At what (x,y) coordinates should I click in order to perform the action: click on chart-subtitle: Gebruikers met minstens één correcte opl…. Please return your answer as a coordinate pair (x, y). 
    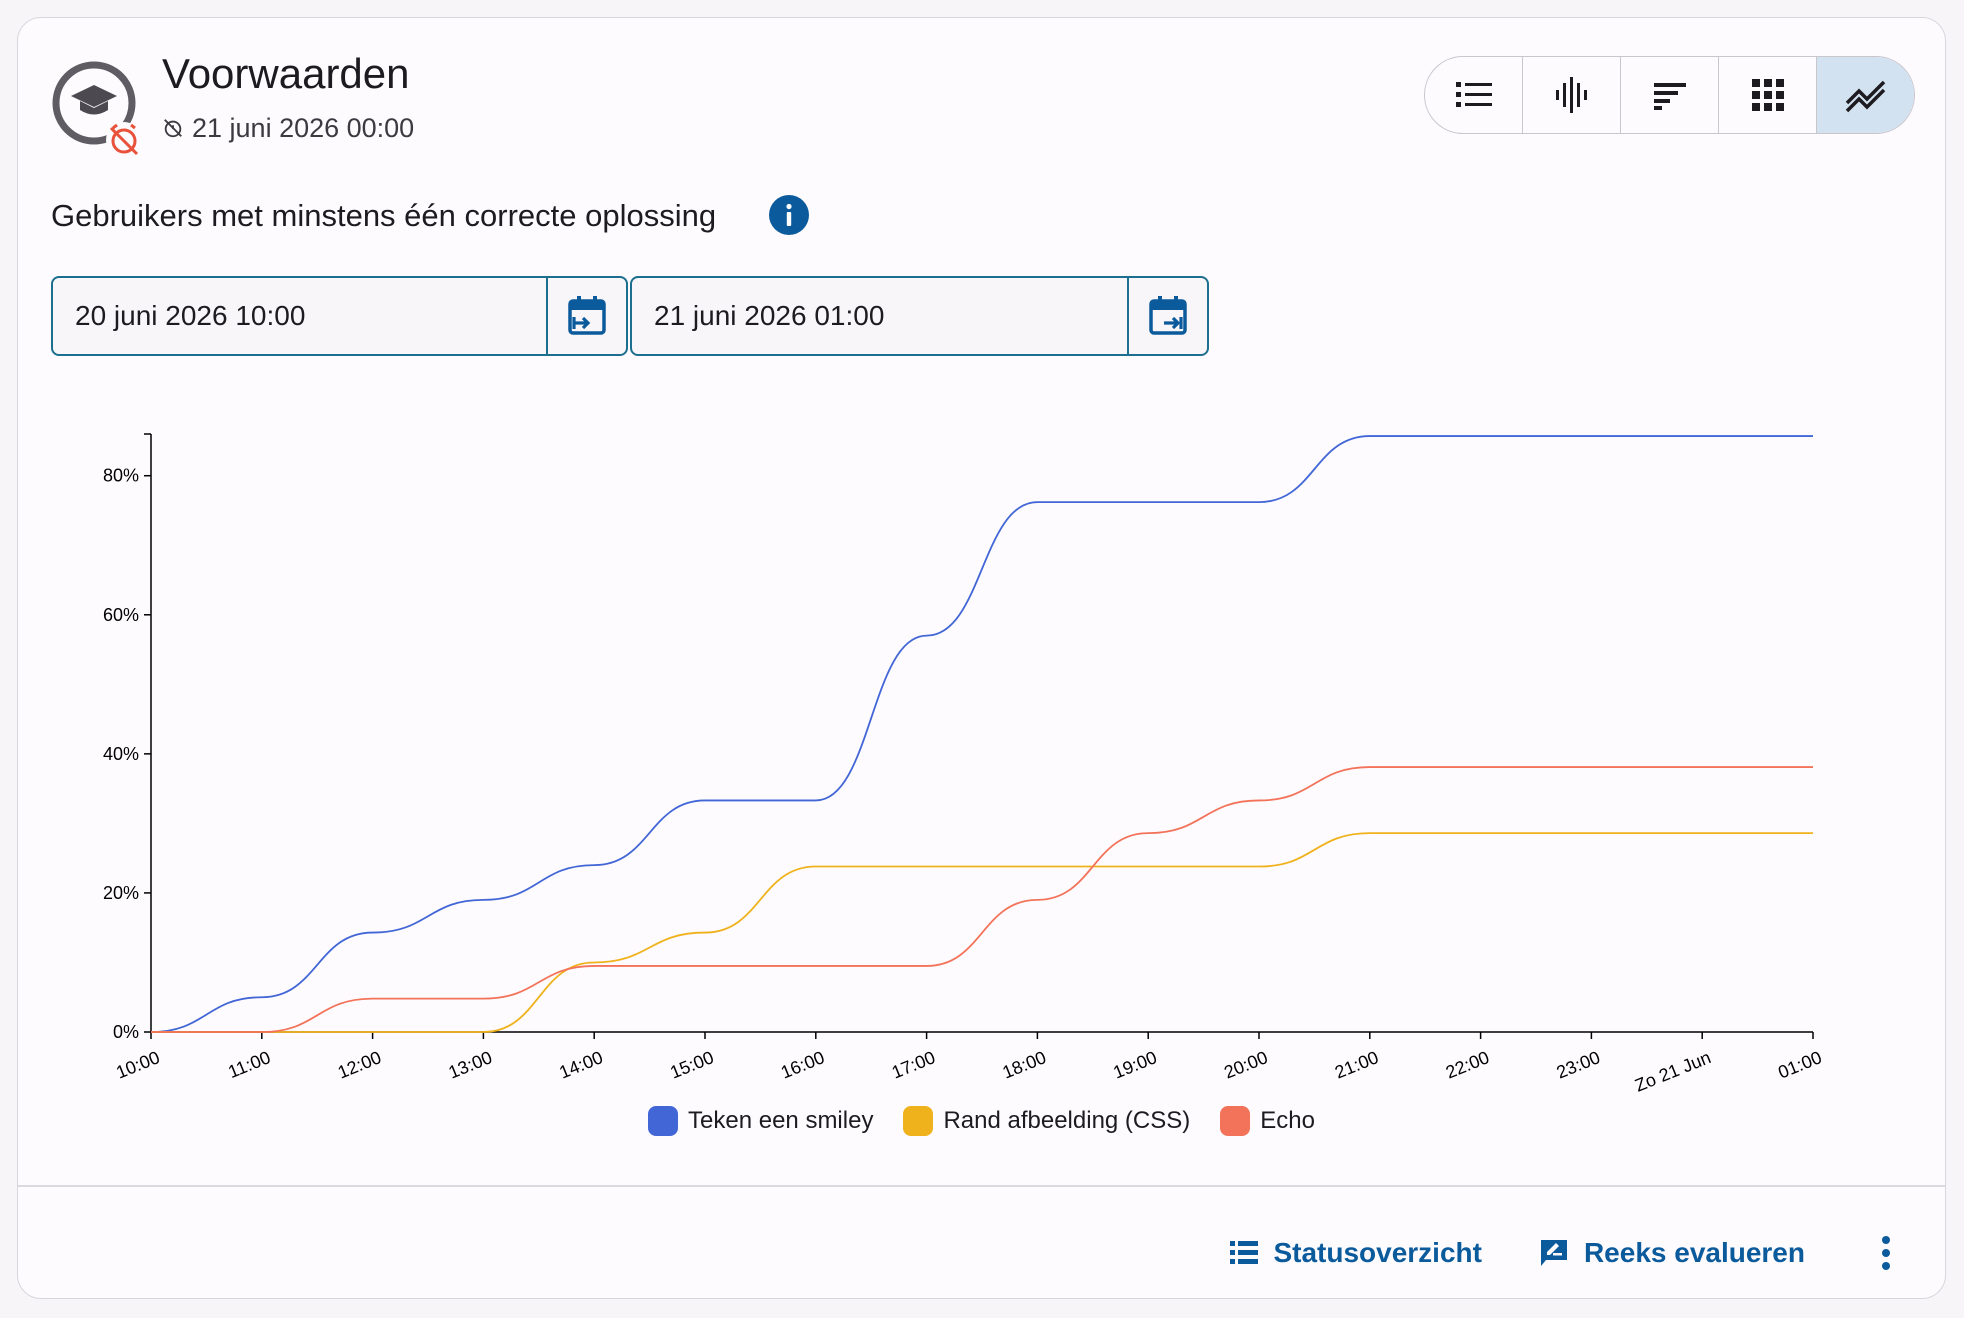
    Looking at the image, I should click on (384, 215).